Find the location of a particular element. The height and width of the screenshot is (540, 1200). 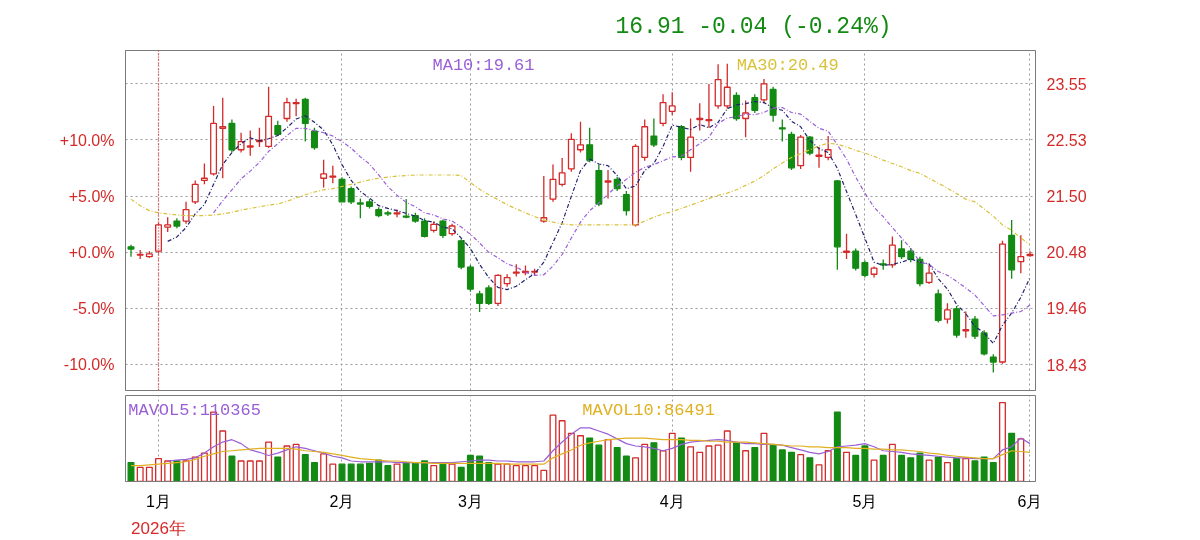

y2-tick-label: +0.0% is located at coordinates (91, 252).